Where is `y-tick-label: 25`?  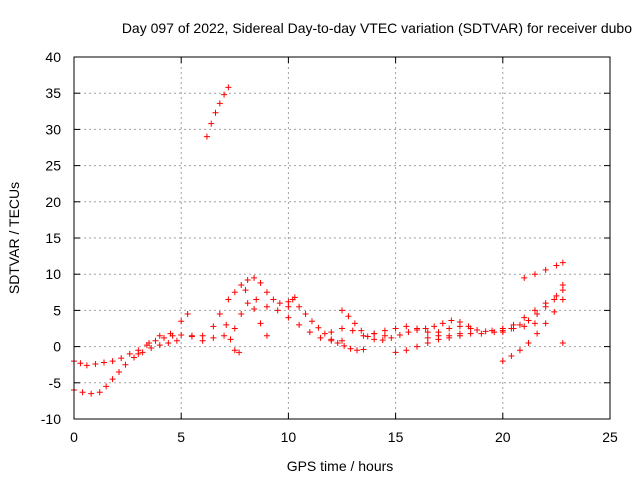 y-tick-label: 25 is located at coordinates (53, 166).